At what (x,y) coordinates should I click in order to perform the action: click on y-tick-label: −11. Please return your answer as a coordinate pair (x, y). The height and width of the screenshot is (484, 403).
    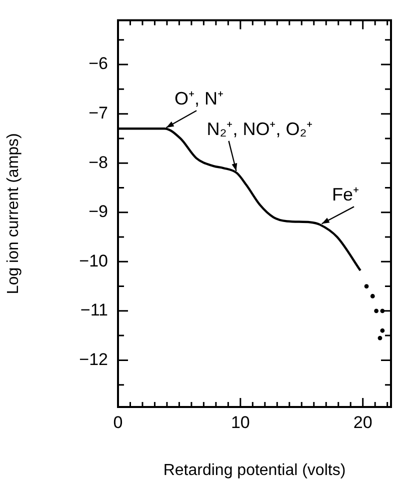
    Looking at the image, I should click on (94, 310).